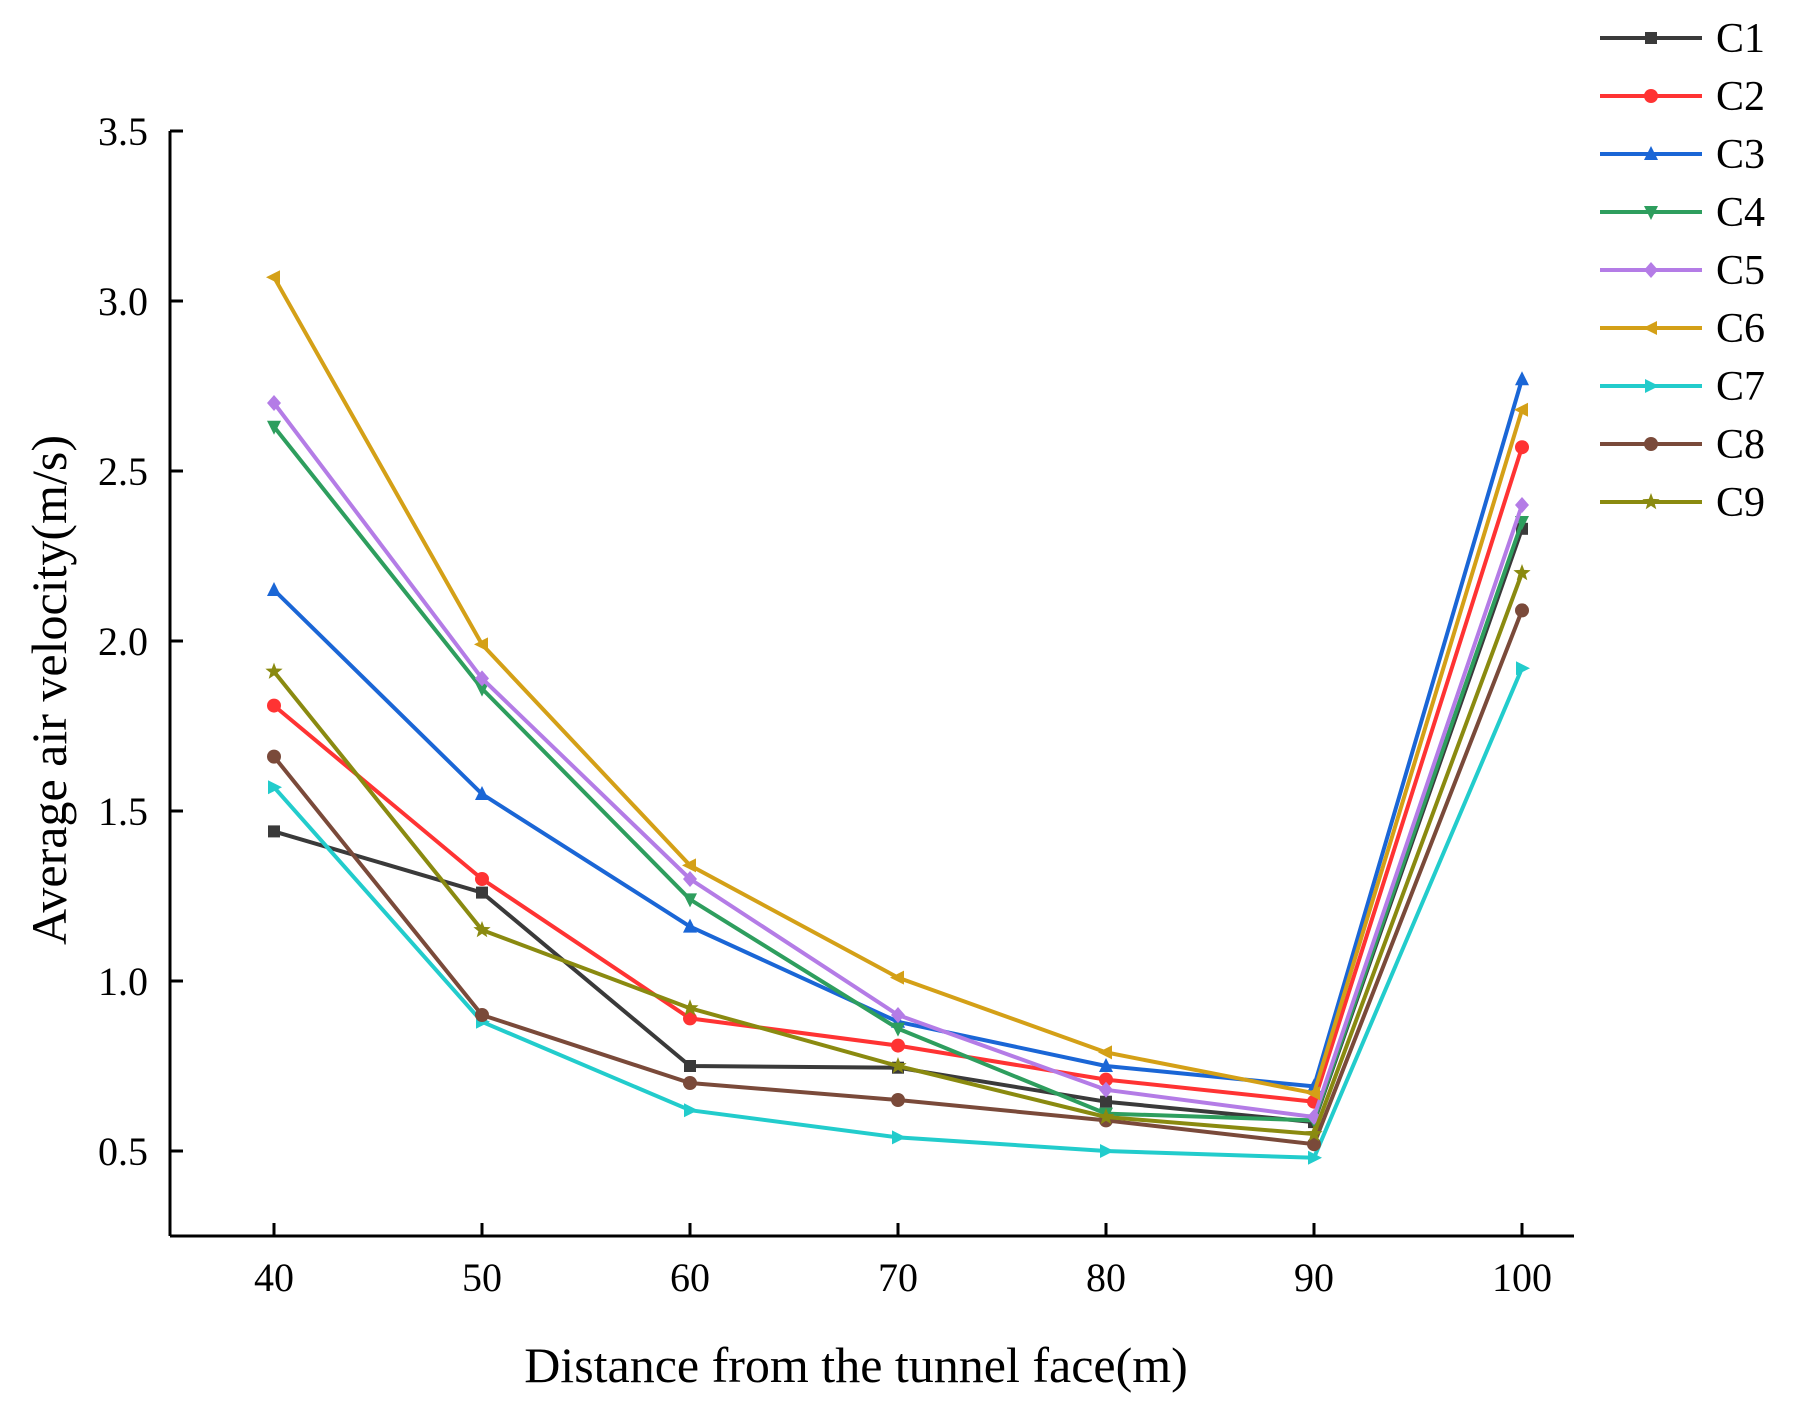 The image size is (1804, 1412). Describe the element at coordinates (274, 1277) in the screenshot. I see `x-tick-label: 40` at that location.